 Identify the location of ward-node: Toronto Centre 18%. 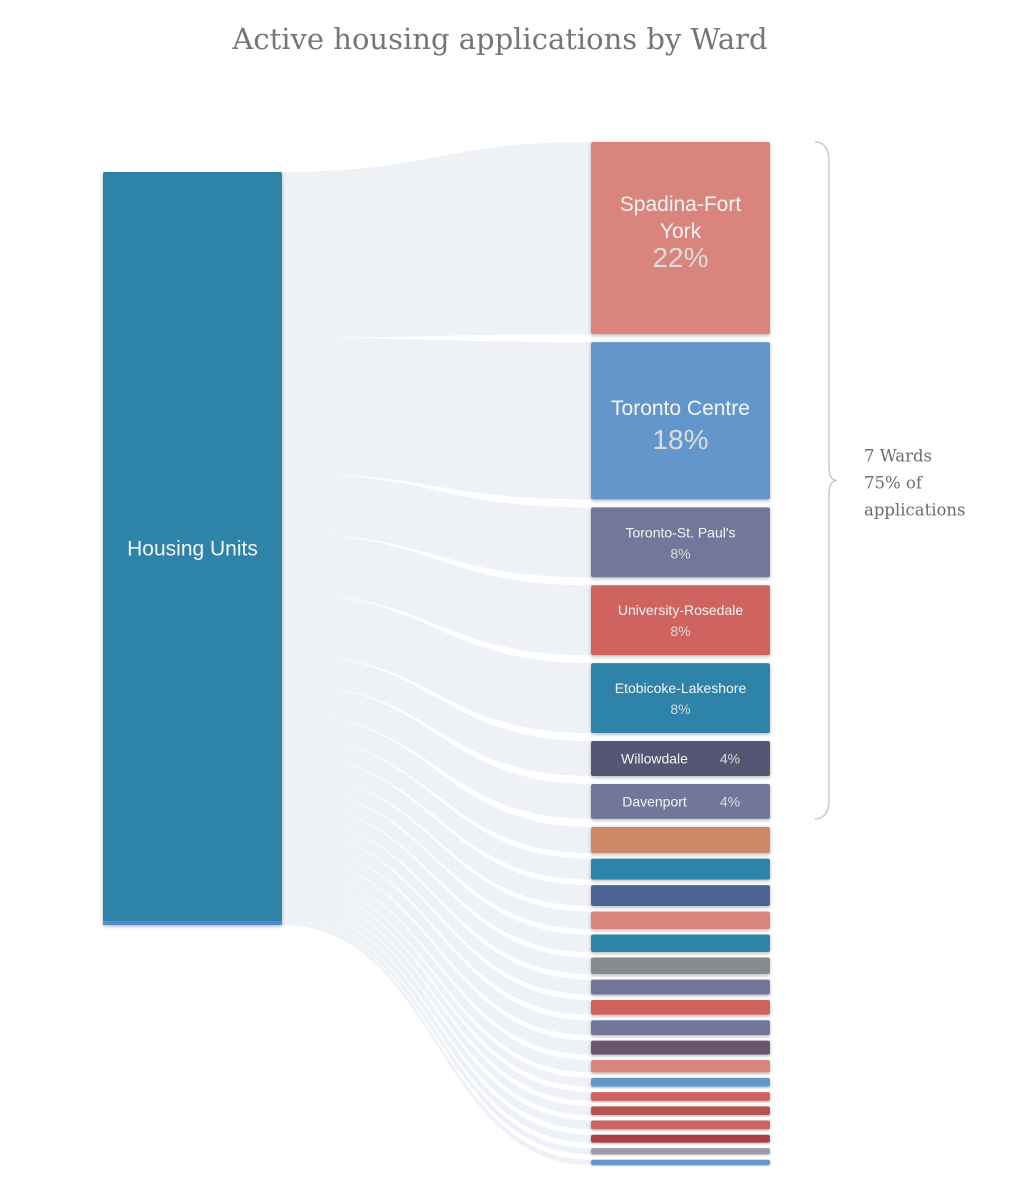
(680, 421).